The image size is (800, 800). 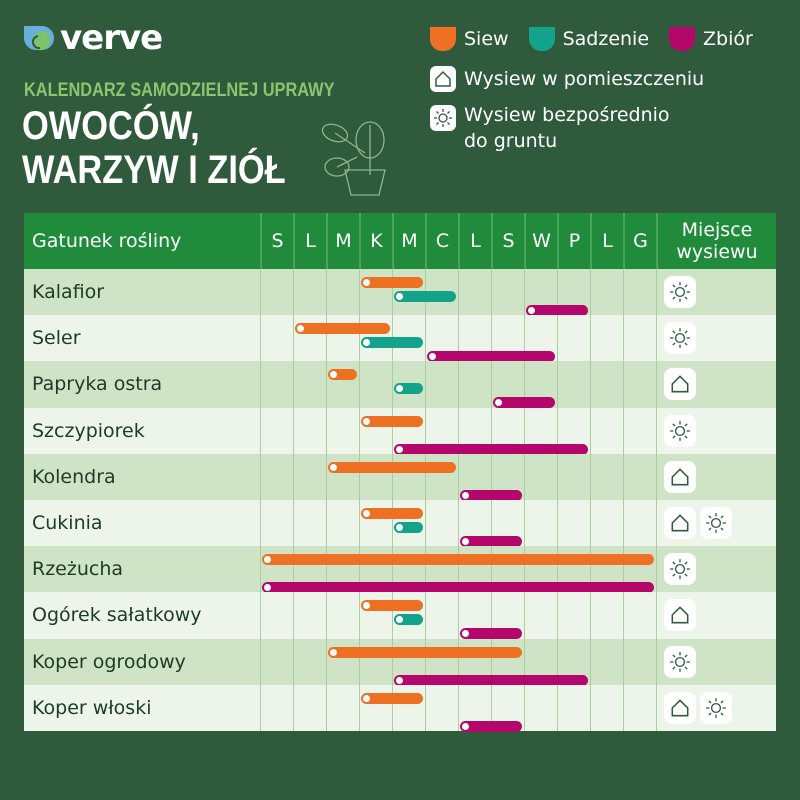 What do you see at coordinates (179, 90) in the screenshot?
I see `subtitle: KALENDARZ SAMODZIELNEJ UPRAWY` at bounding box center [179, 90].